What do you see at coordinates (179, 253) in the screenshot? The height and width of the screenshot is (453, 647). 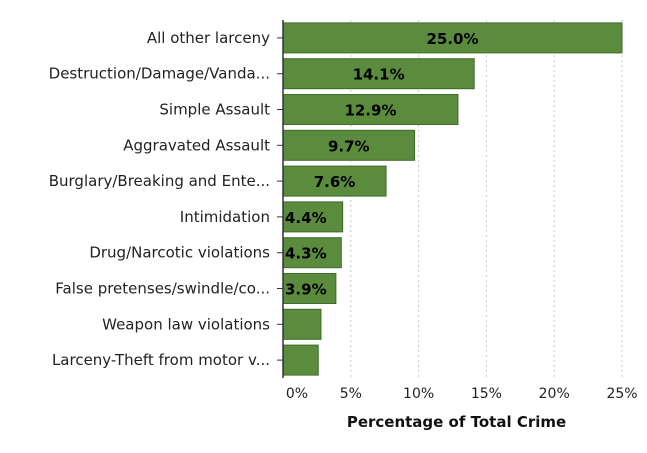 I see `category-label: Drug/Narcotic violations` at bounding box center [179, 253].